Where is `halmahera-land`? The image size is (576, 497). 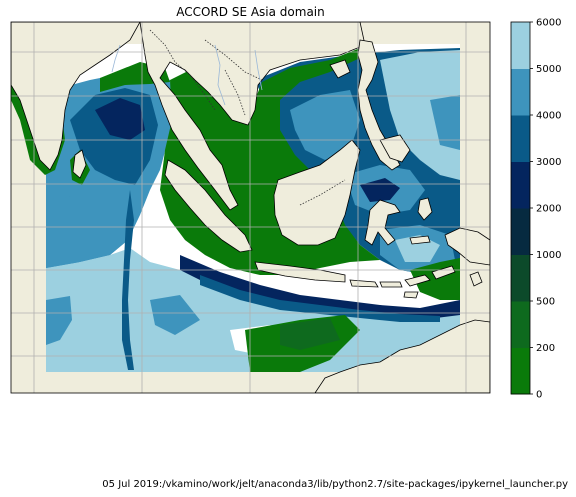 halmahera-land is located at coordinates (425, 209).